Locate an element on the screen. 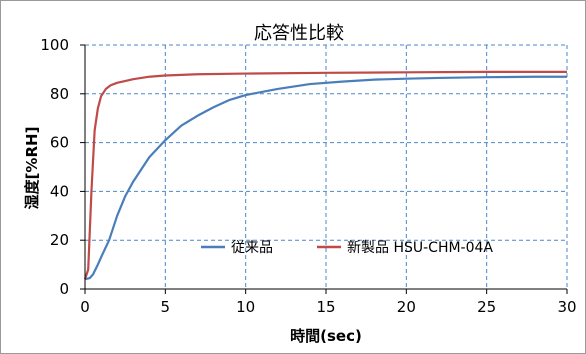 The height and width of the screenshot is (354, 586). y-tick-label: 100 is located at coordinates (54, 45).